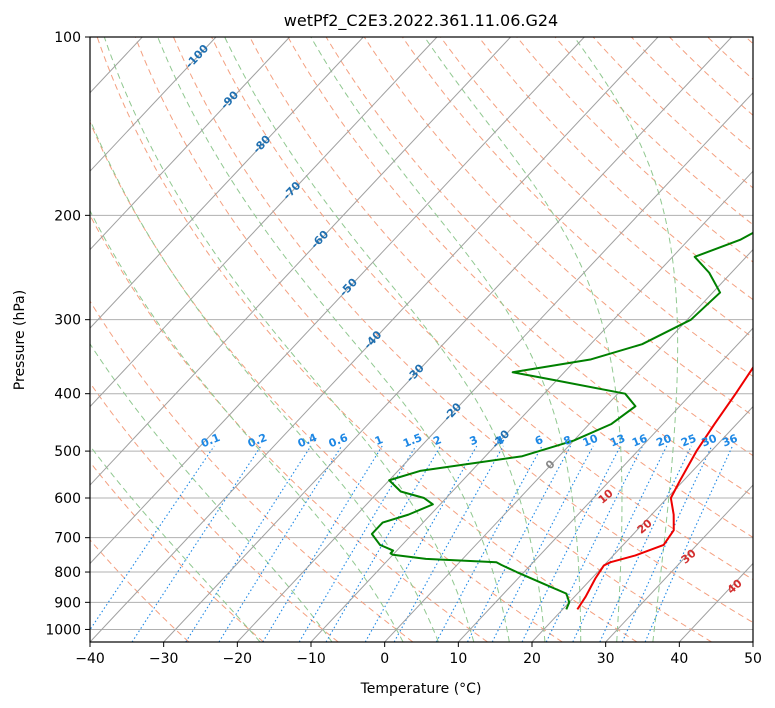 The image size is (775, 708). What do you see at coordinates (735, 586) in the screenshot?
I see `dry-adiabat-label: 40` at bounding box center [735, 586].